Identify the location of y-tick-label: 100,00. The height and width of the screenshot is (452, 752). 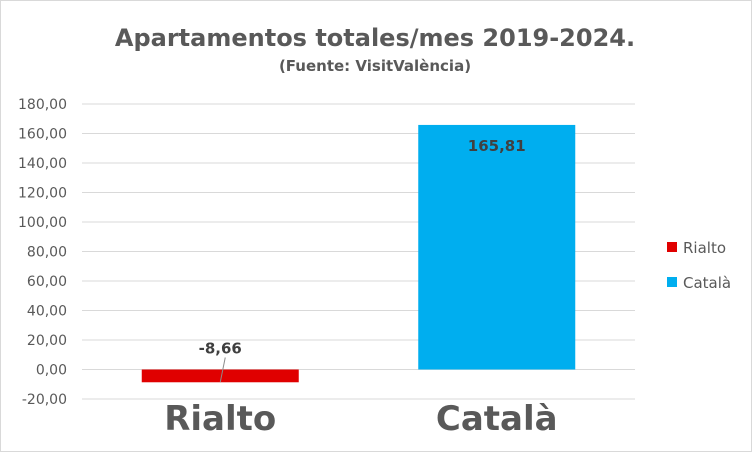
(42, 223).